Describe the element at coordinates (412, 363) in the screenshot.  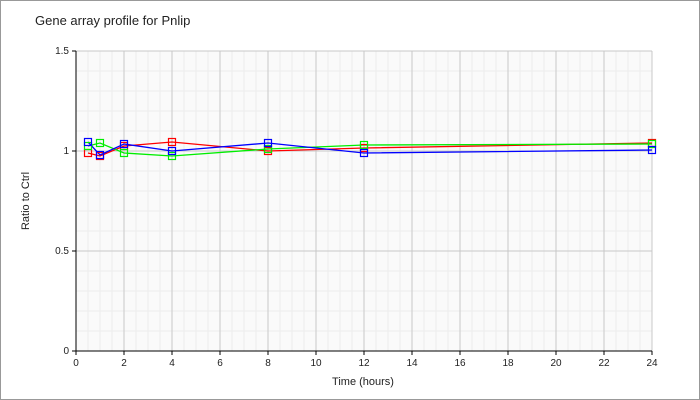
I see `x-tick-label: 14` at that location.